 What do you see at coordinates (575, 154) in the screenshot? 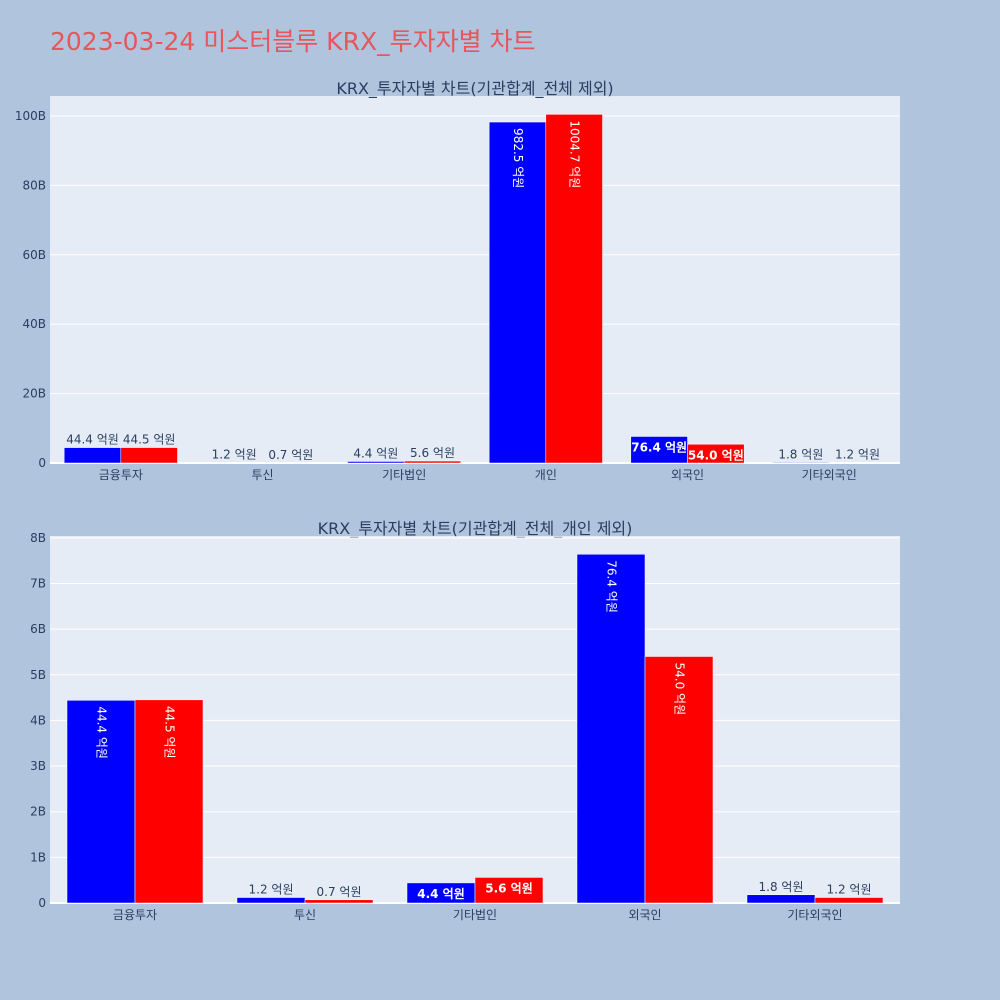
I see `data-label: 1004.7 억원` at bounding box center [575, 154].